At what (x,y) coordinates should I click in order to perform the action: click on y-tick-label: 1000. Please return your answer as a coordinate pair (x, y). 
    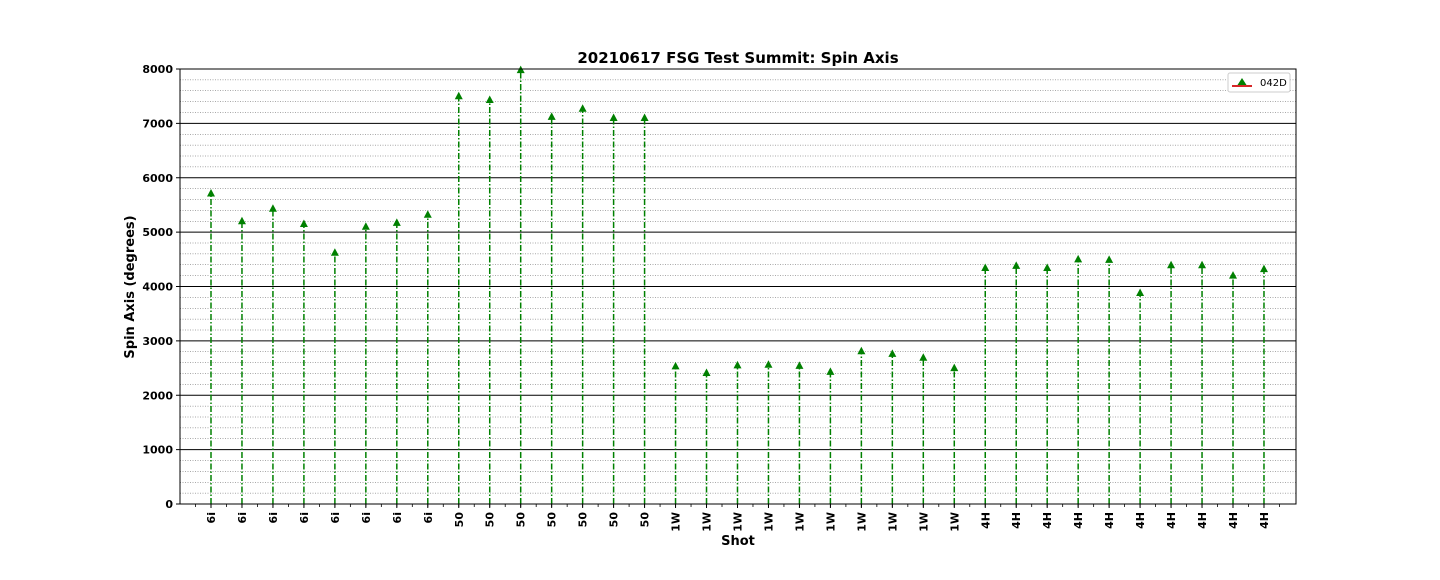
    Looking at the image, I should click on (157, 450).